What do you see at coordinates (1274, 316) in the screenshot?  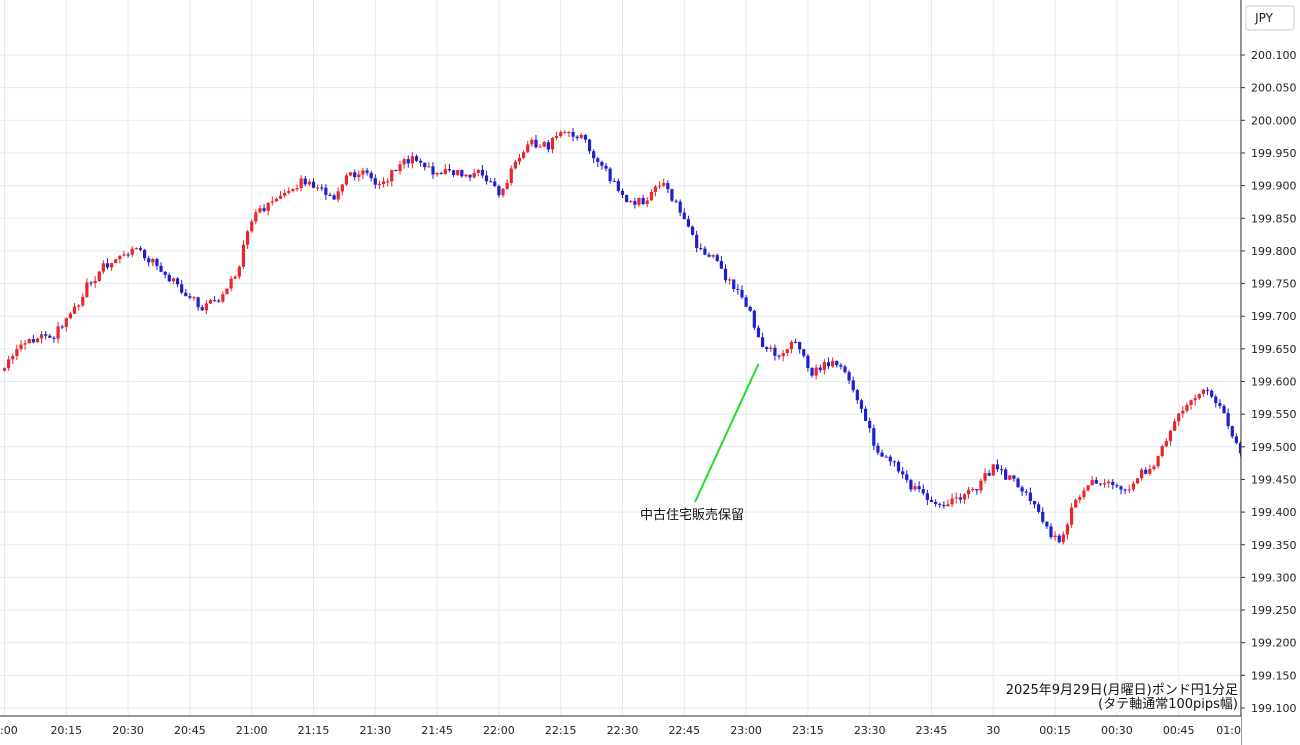 I see `price-tick-label: 199.700` at bounding box center [1274, 316].